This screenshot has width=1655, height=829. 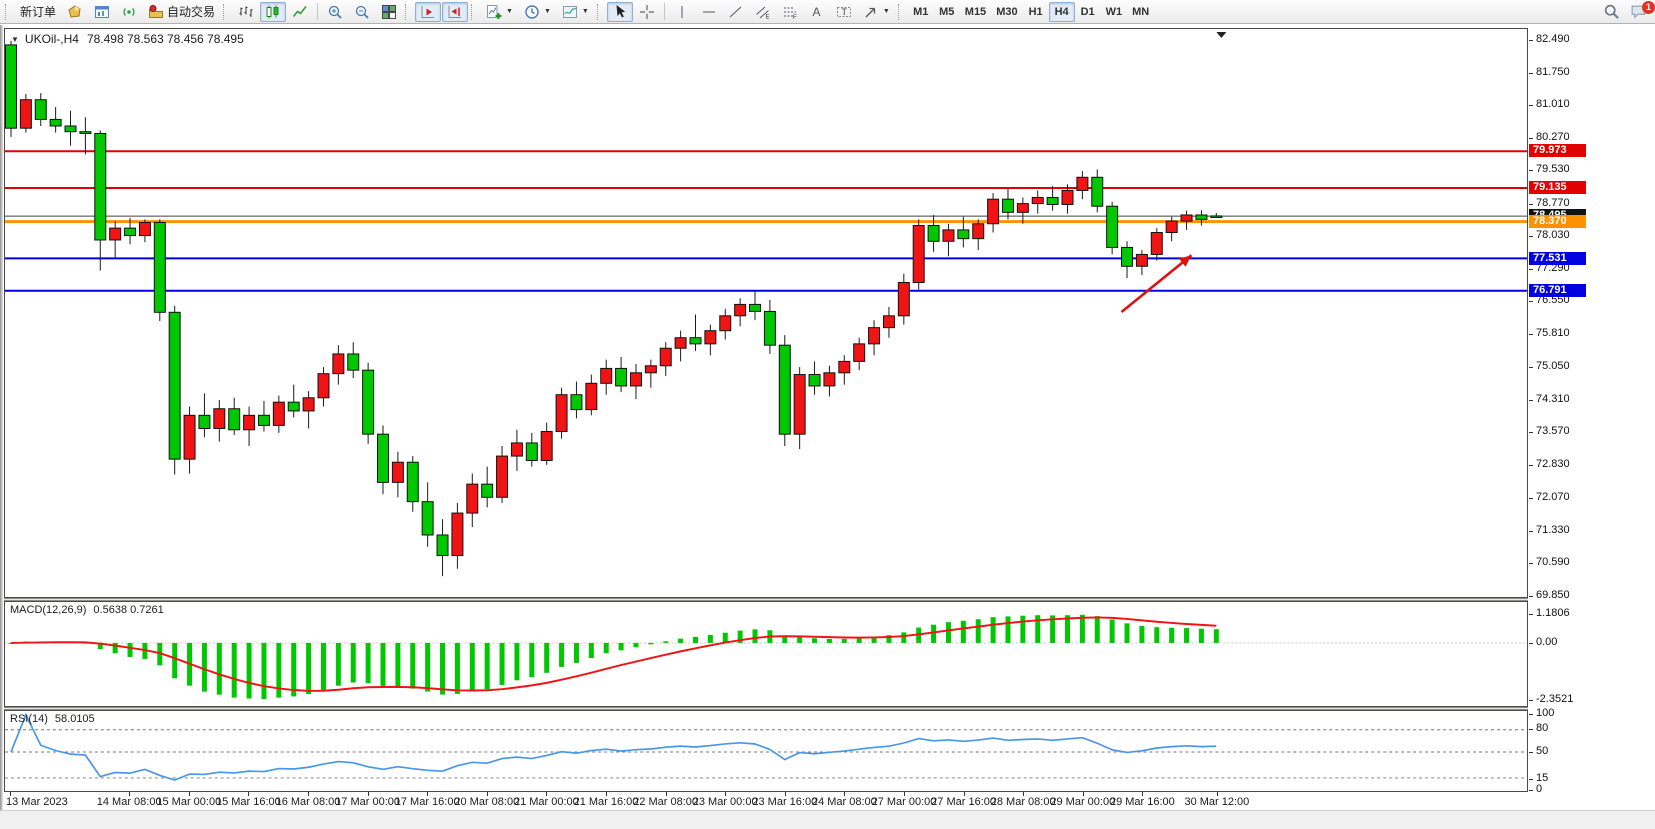 I want to click on timeframe-h4: H4, so click(x=1061, y=11).